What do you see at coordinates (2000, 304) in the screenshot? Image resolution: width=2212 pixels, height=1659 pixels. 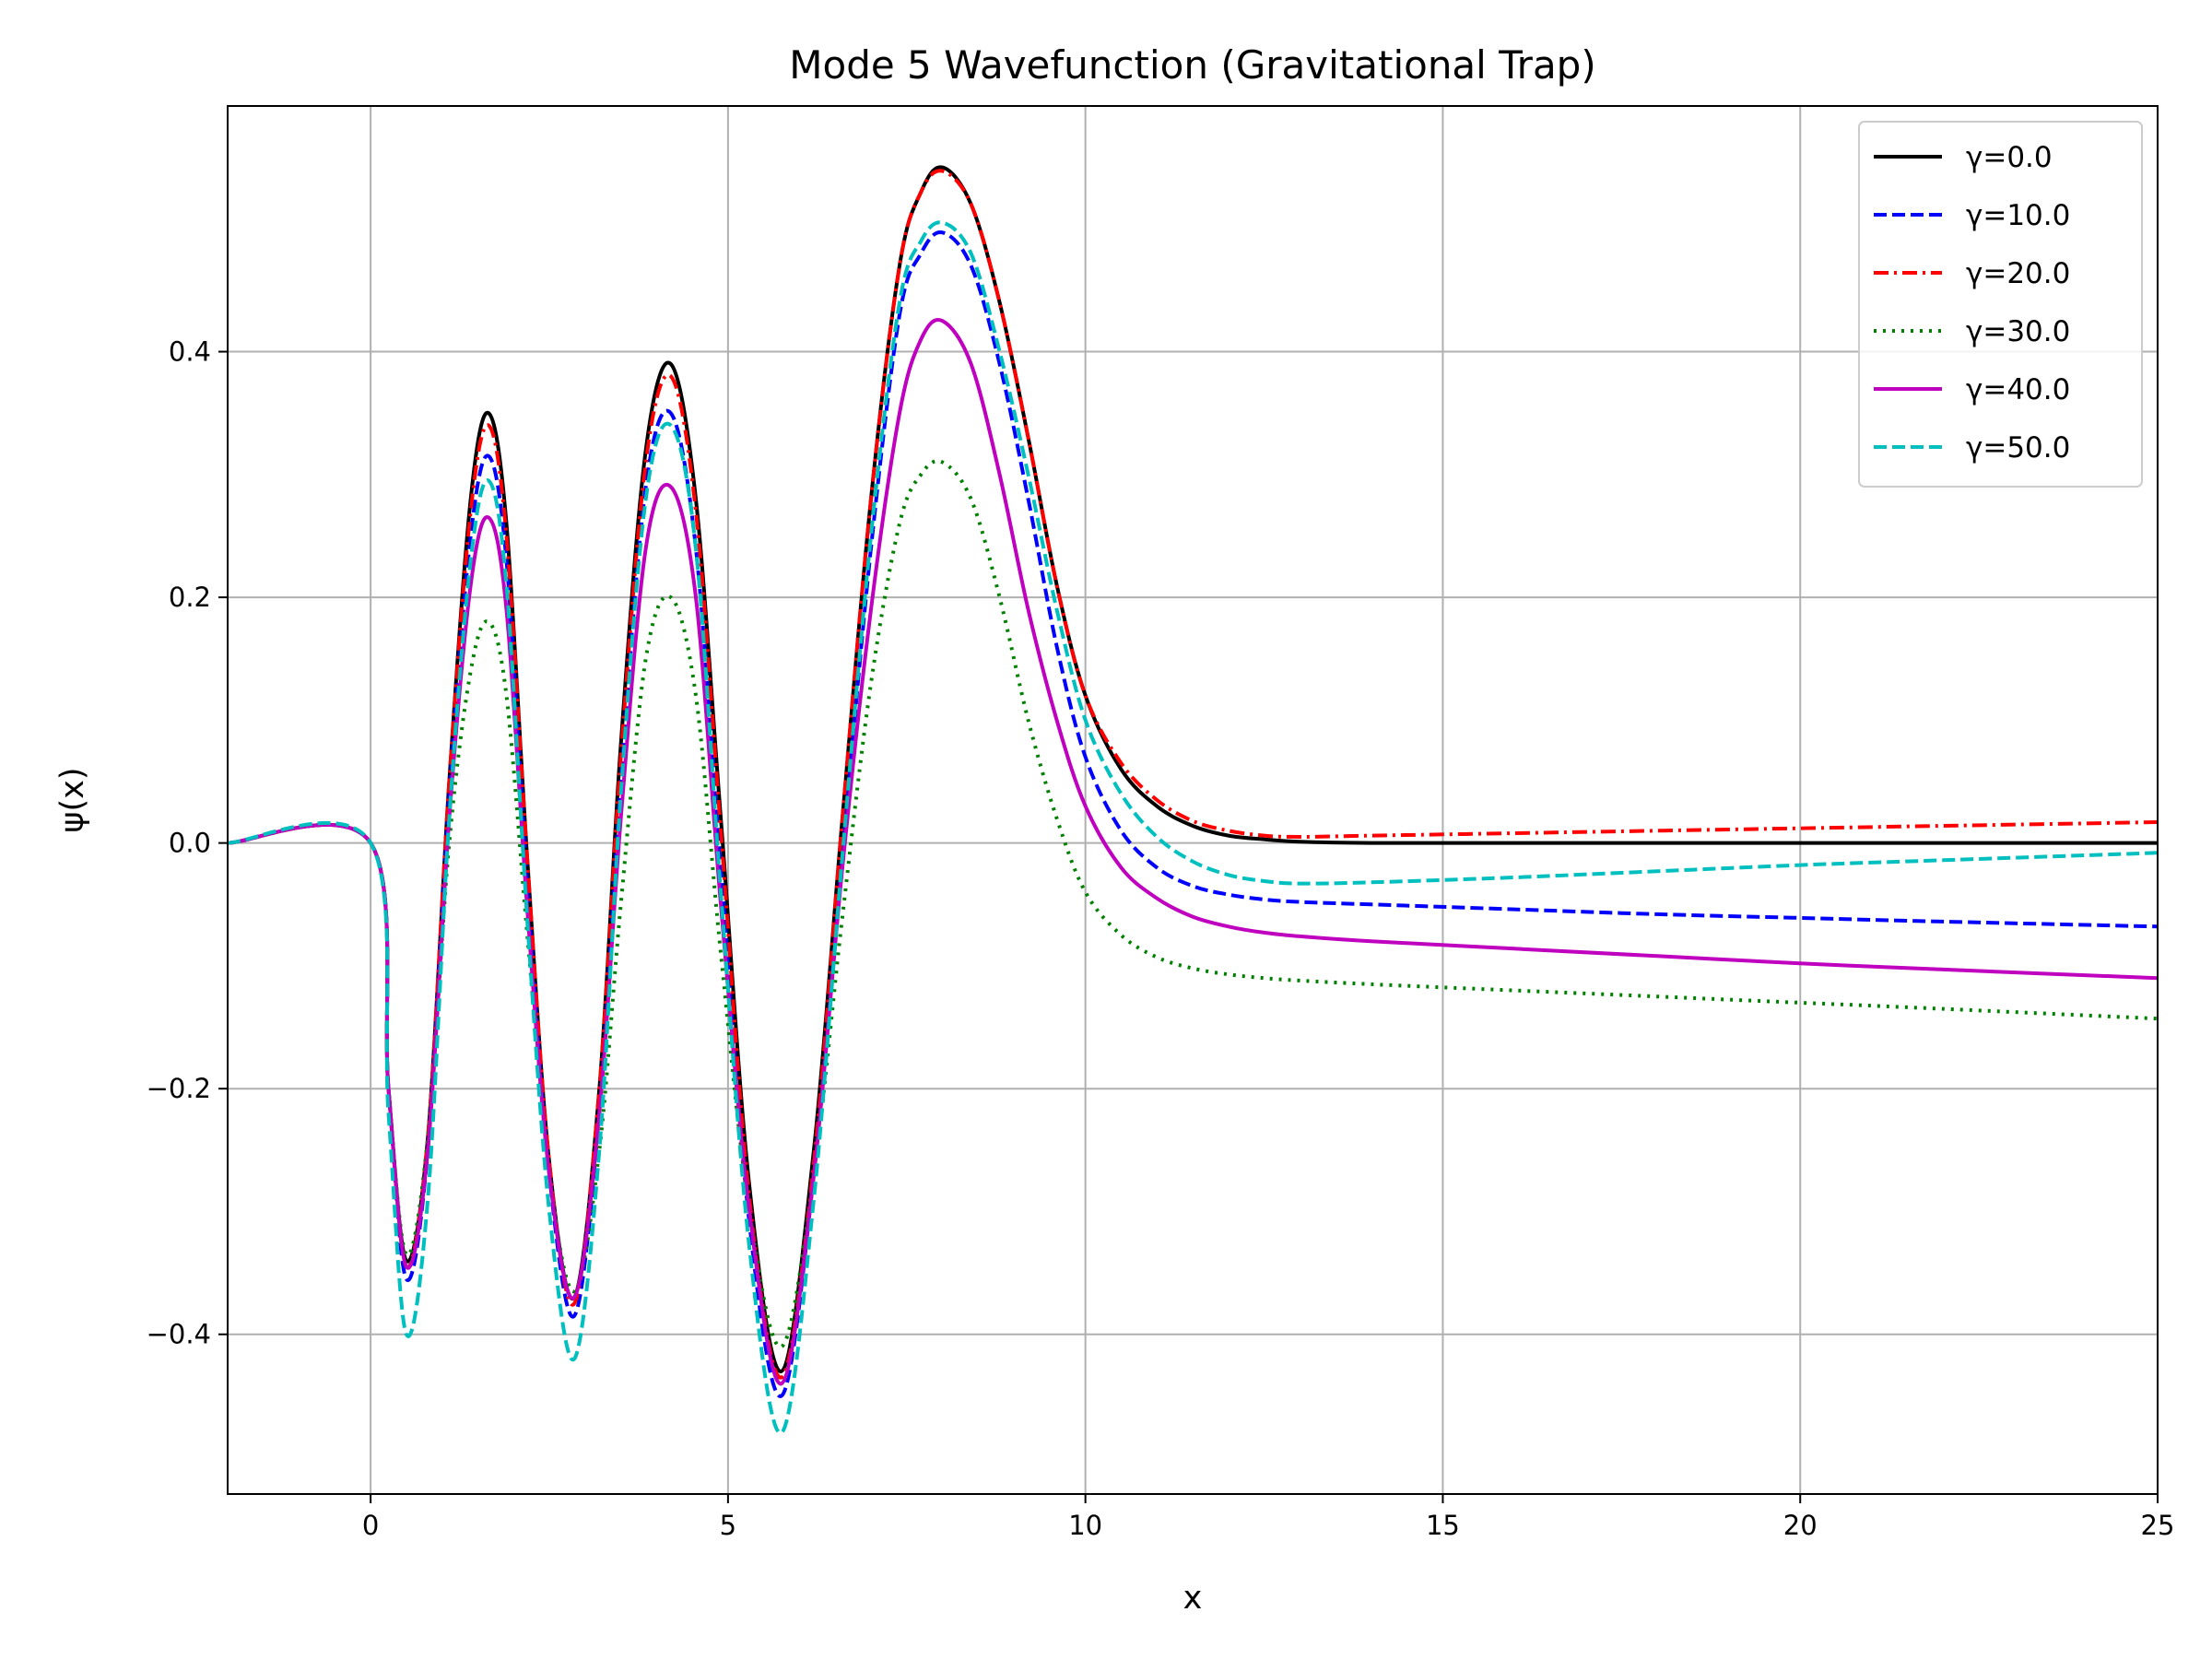 I see `legend: γ=0.0 γ=10.0 γ=20.0 γ=30.0 γ=40.0 γ=50.0` at bounding box center [2000, 304].